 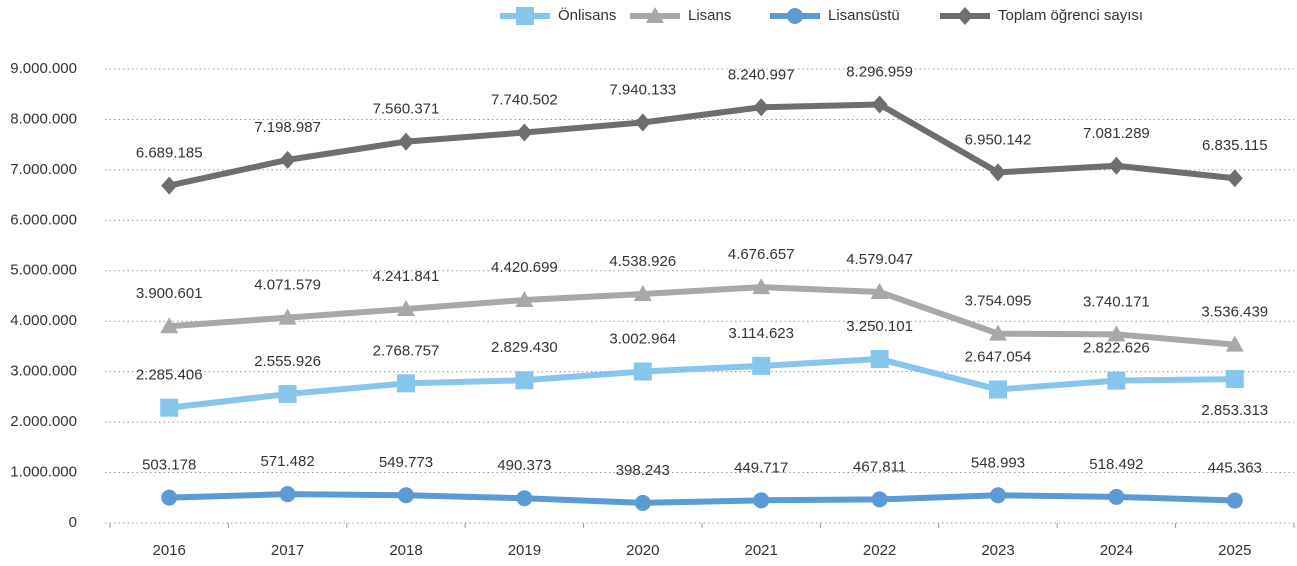 I want to click on data-label: 4.241.841, so click(x=406, y=276).